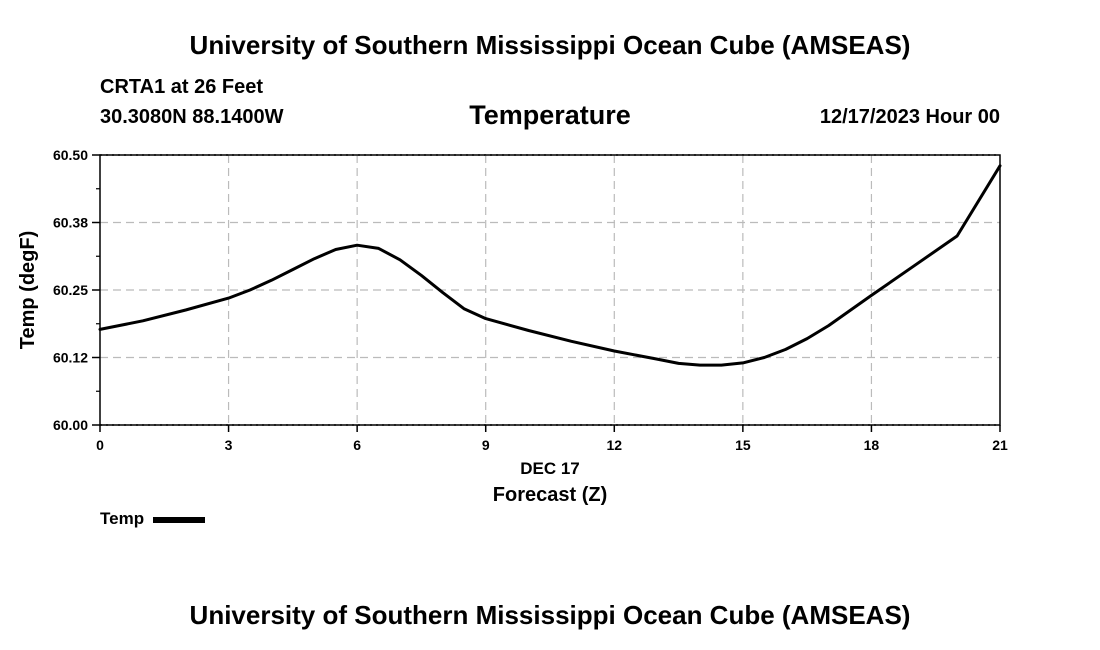  Describe the element at coordinates (70, 223) in the screenshot. I see `y-tick-label: 60.38` at that location.